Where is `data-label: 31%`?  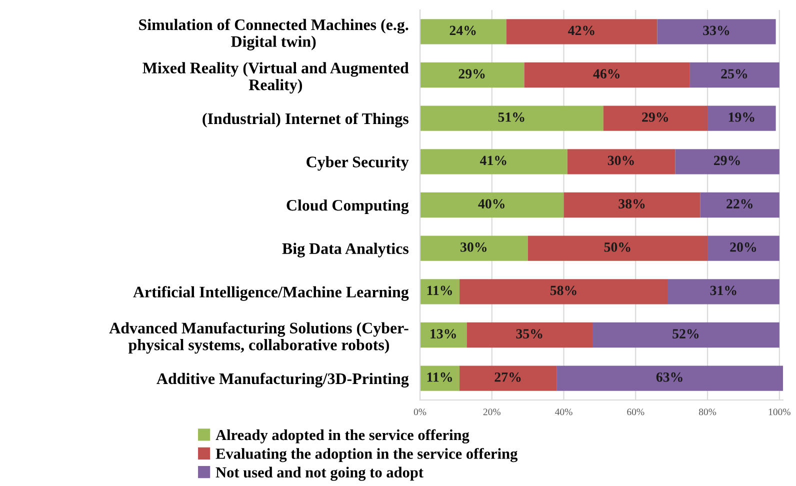 data-label: 31% is located at coordinates (723, 291).